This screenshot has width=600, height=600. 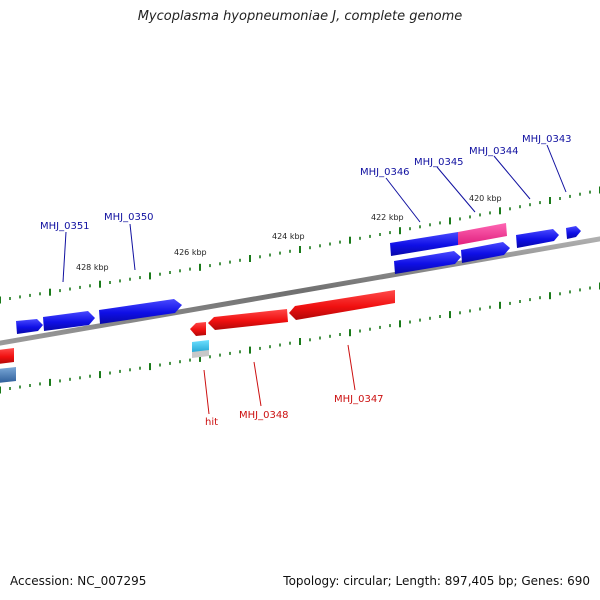 What do you see at coordinates (385, 172) in the screenshot?
I see `gene-label-mhj-0346: MHJ_0346` at bounding box center [385, 172].